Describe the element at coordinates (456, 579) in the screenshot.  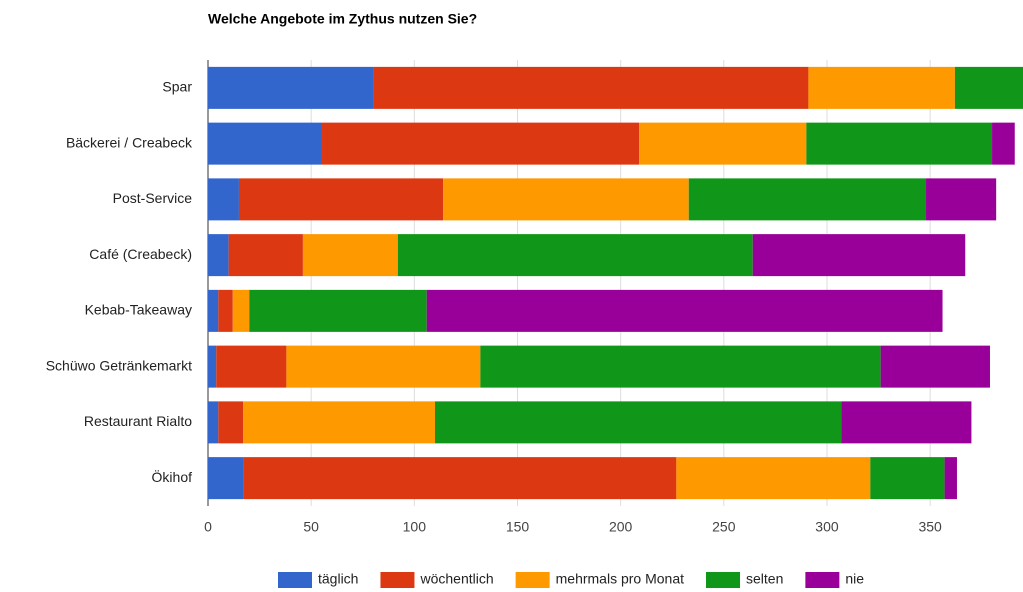
I see `legend-label: wöchentlich` at that location.